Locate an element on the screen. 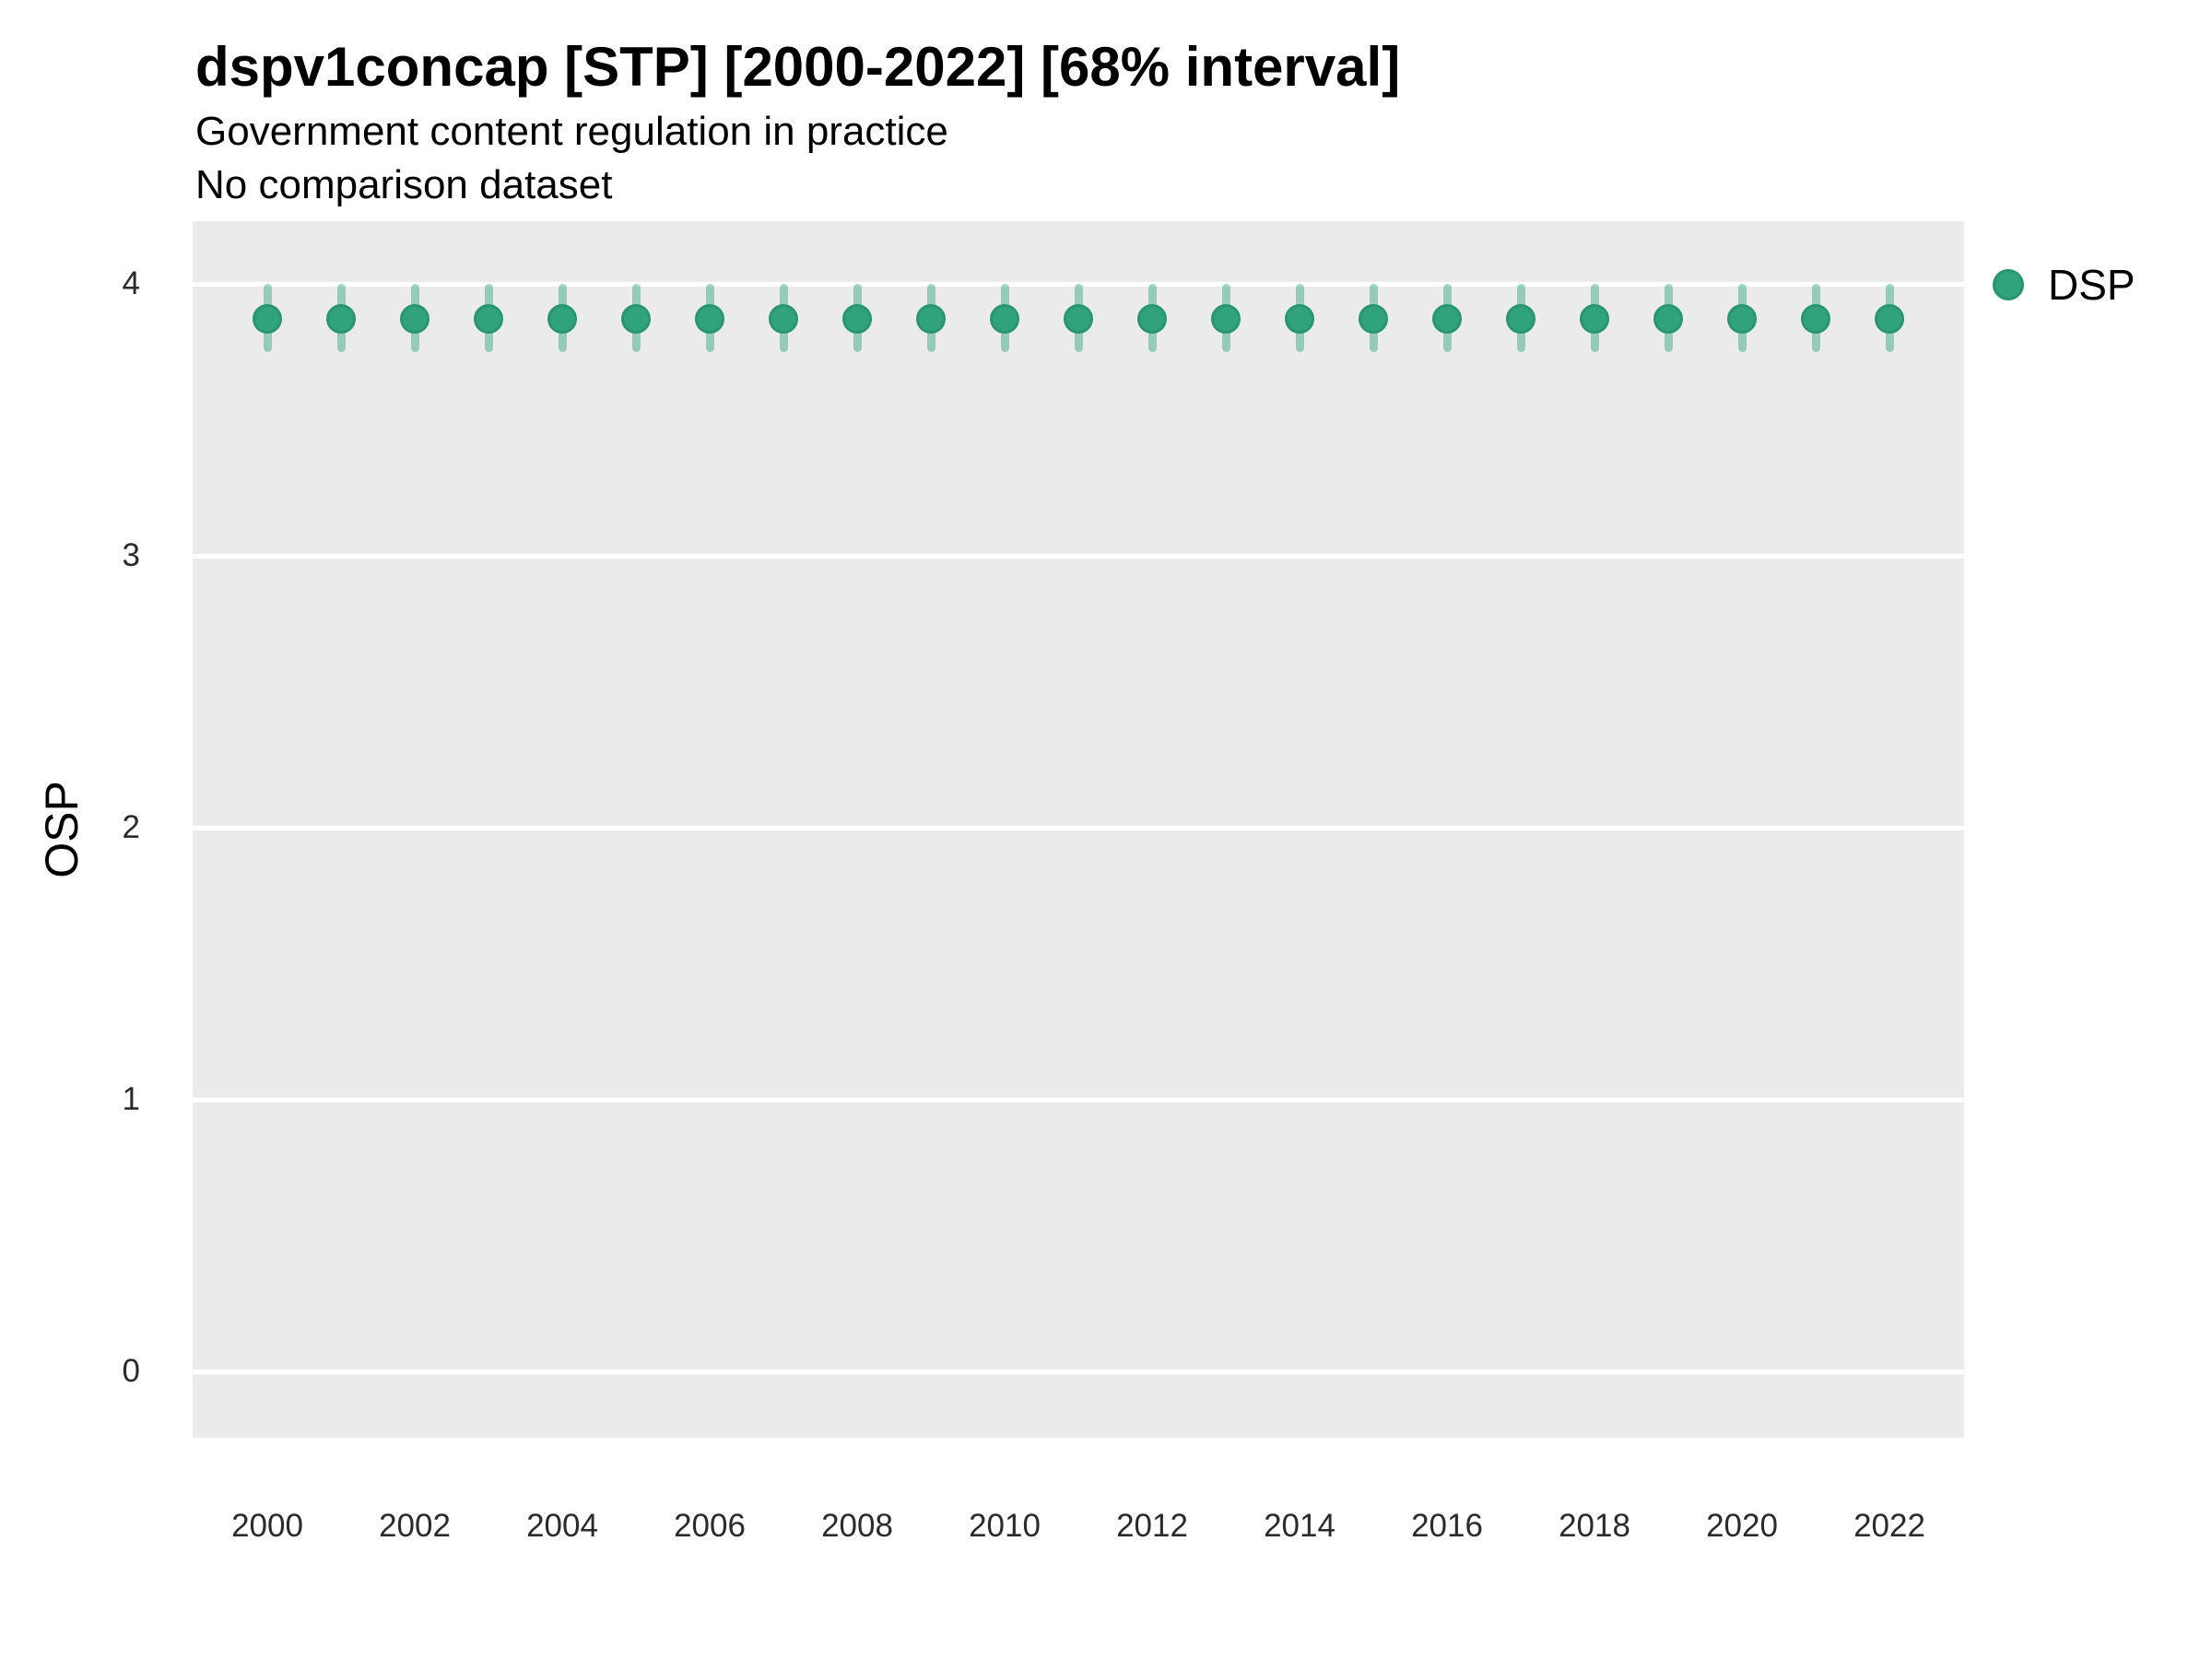 This screenshot has height=1659, width=2212. x-tick-label: 2020 is located at coordinates (1742, 1526).